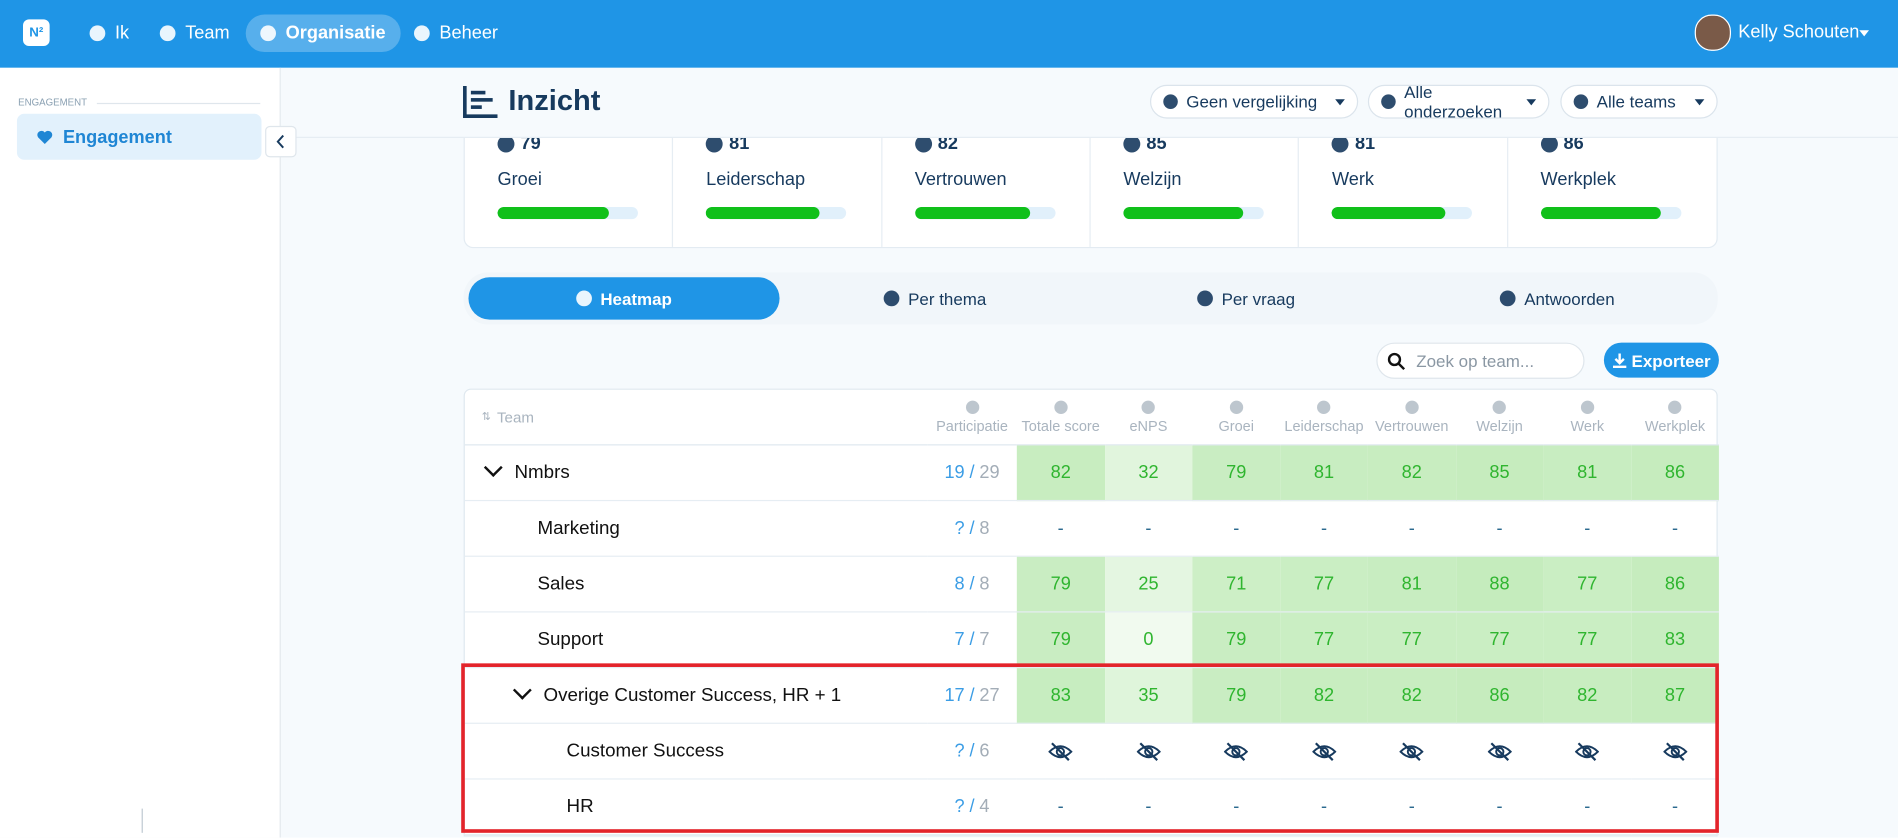  Describe the element at coordinates (1411, 425) in the screenshot. I see `header-label: Vertrouwen` at that location.